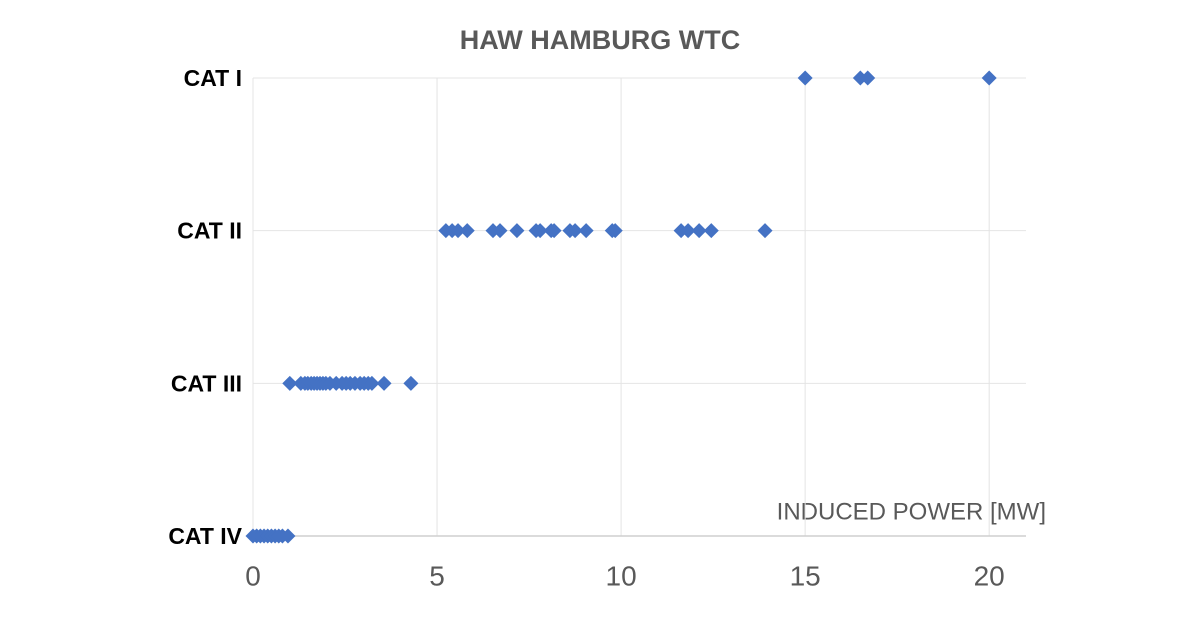  What do you see at coordinates (621, 575) in the screenshot?
I see `x-tick-label: 10` at bounding box center [621, 575].